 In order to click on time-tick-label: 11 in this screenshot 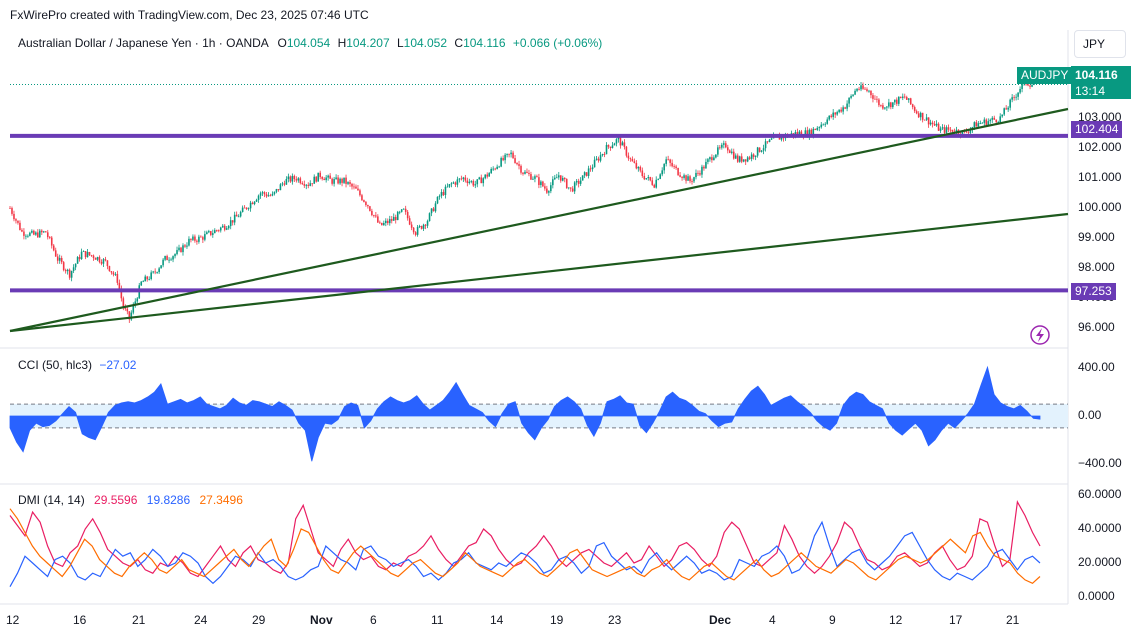, I will do `click(437, 620)`.